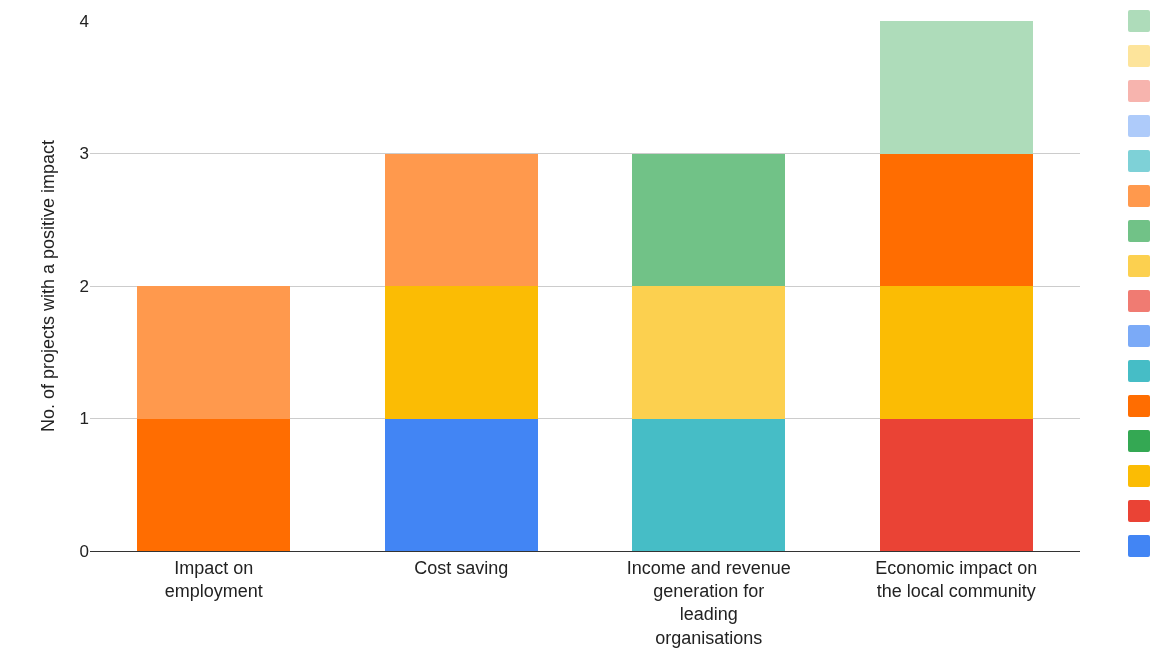 This screenshot has width=1160, height=660. I want to click on y-tick-label: 4, so click(84, 21).